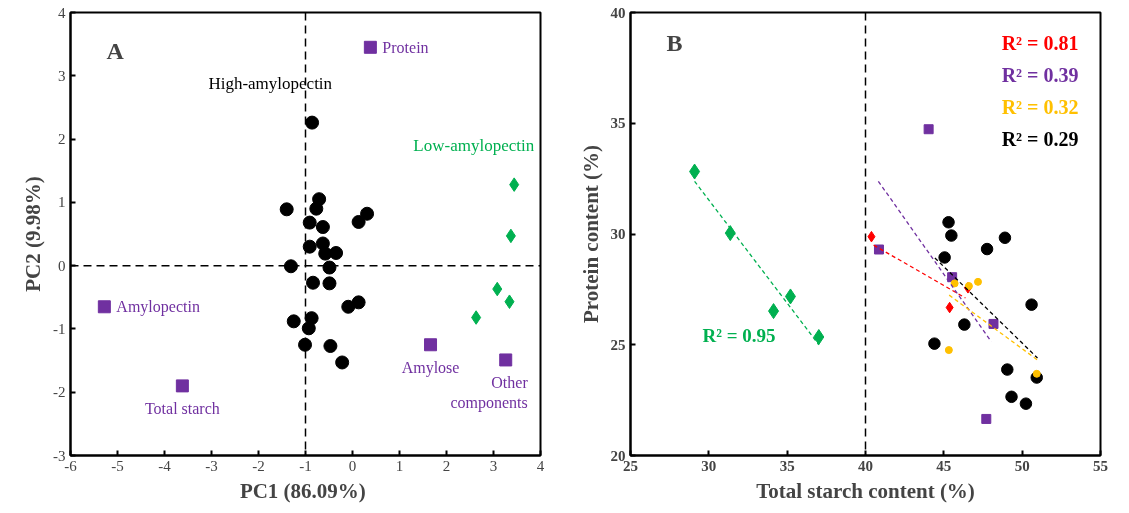 The image size is (1129, 513). Describe the element at coordinates (865, 465) in the screenshot. I see `x-tick-label: 40` at that location.